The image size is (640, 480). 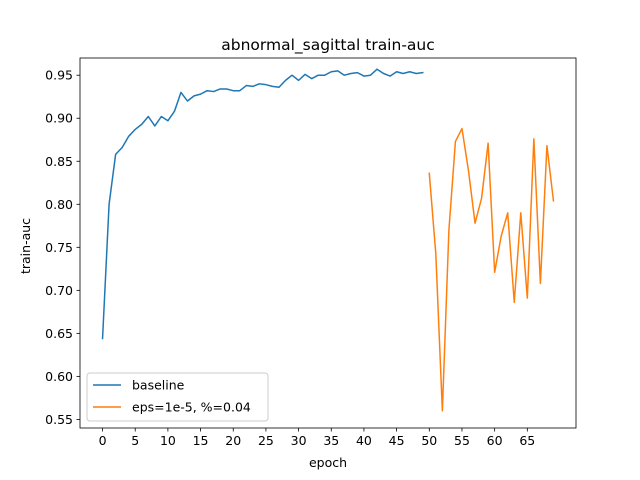 What do you see at coordinates (462, 440) in the screenshot?
I see `x-tick-label: 55` at bounding box center [462, 440].